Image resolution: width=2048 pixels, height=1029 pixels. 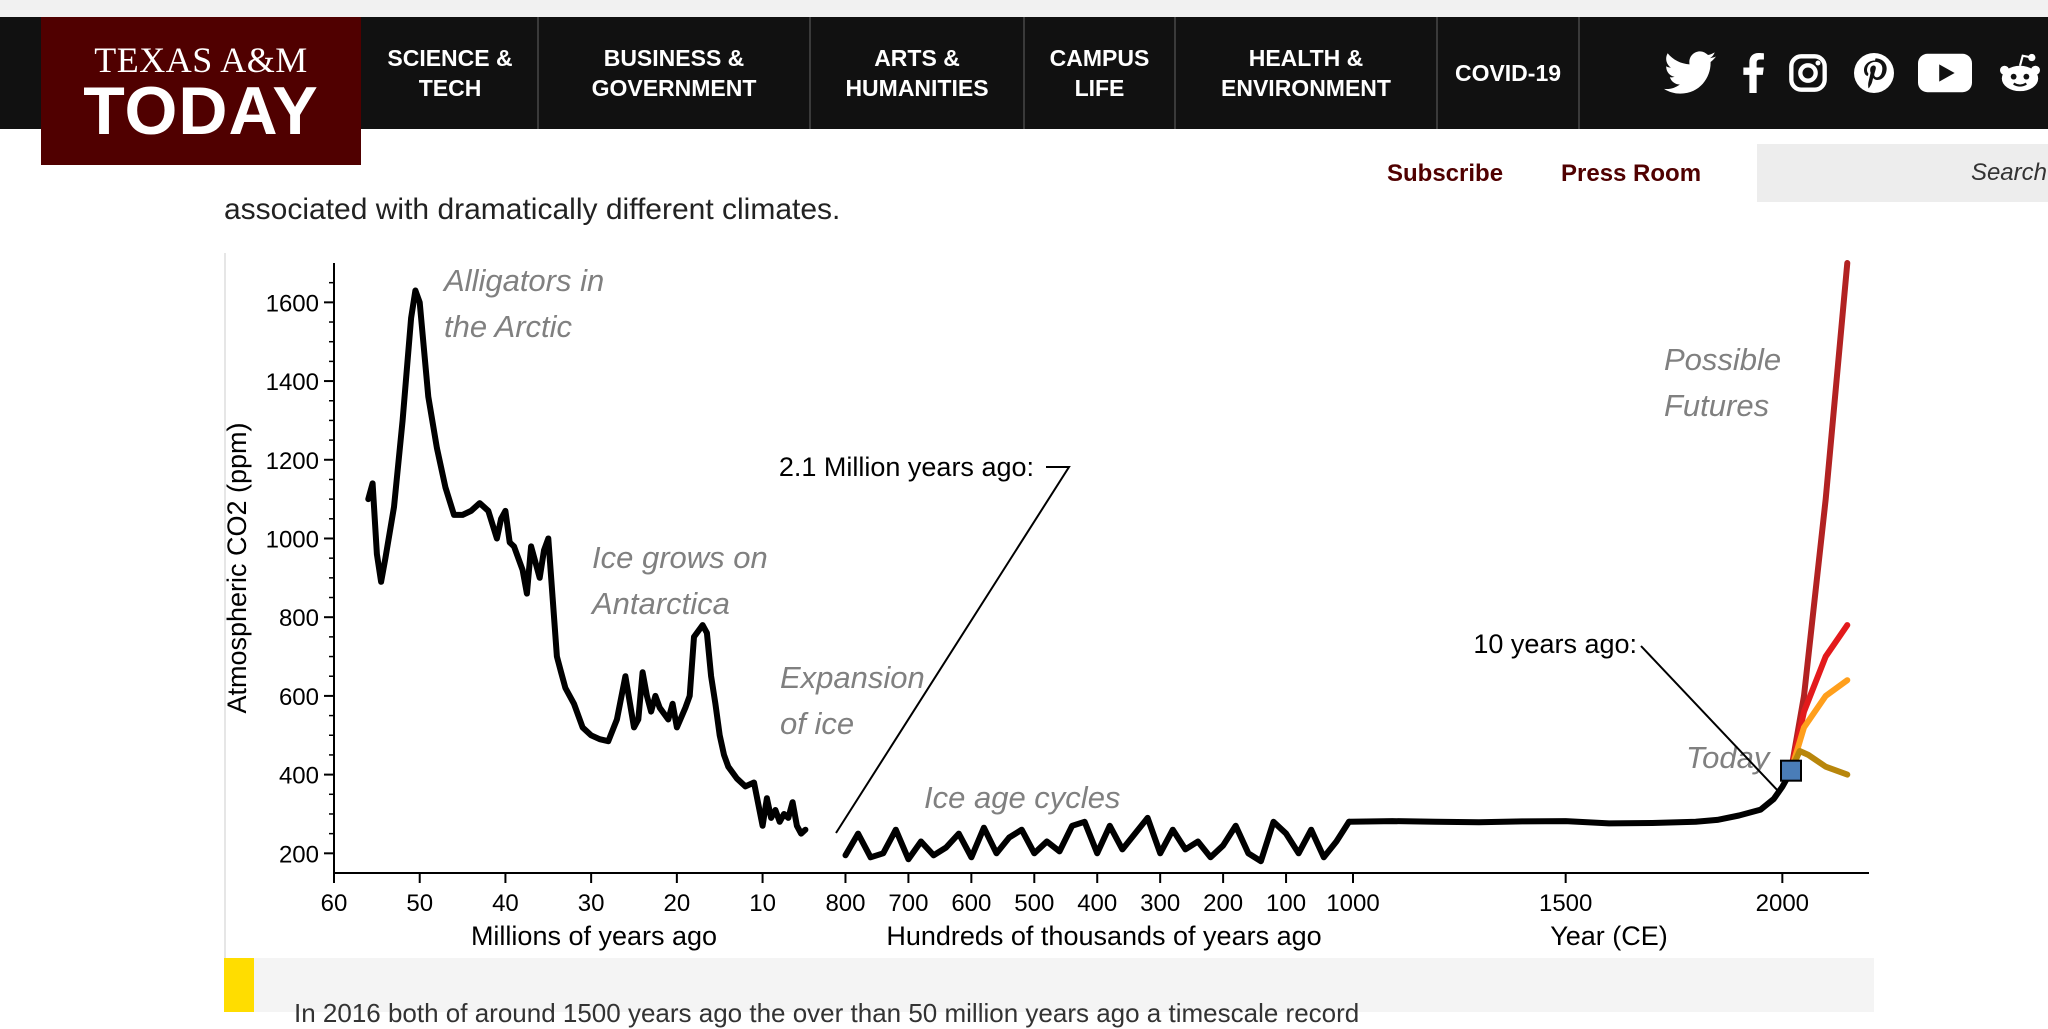 What do you see at coordinates (587, 562) in the screenshot?
I see `co2-series-millions` at bounding box center [587, 562].